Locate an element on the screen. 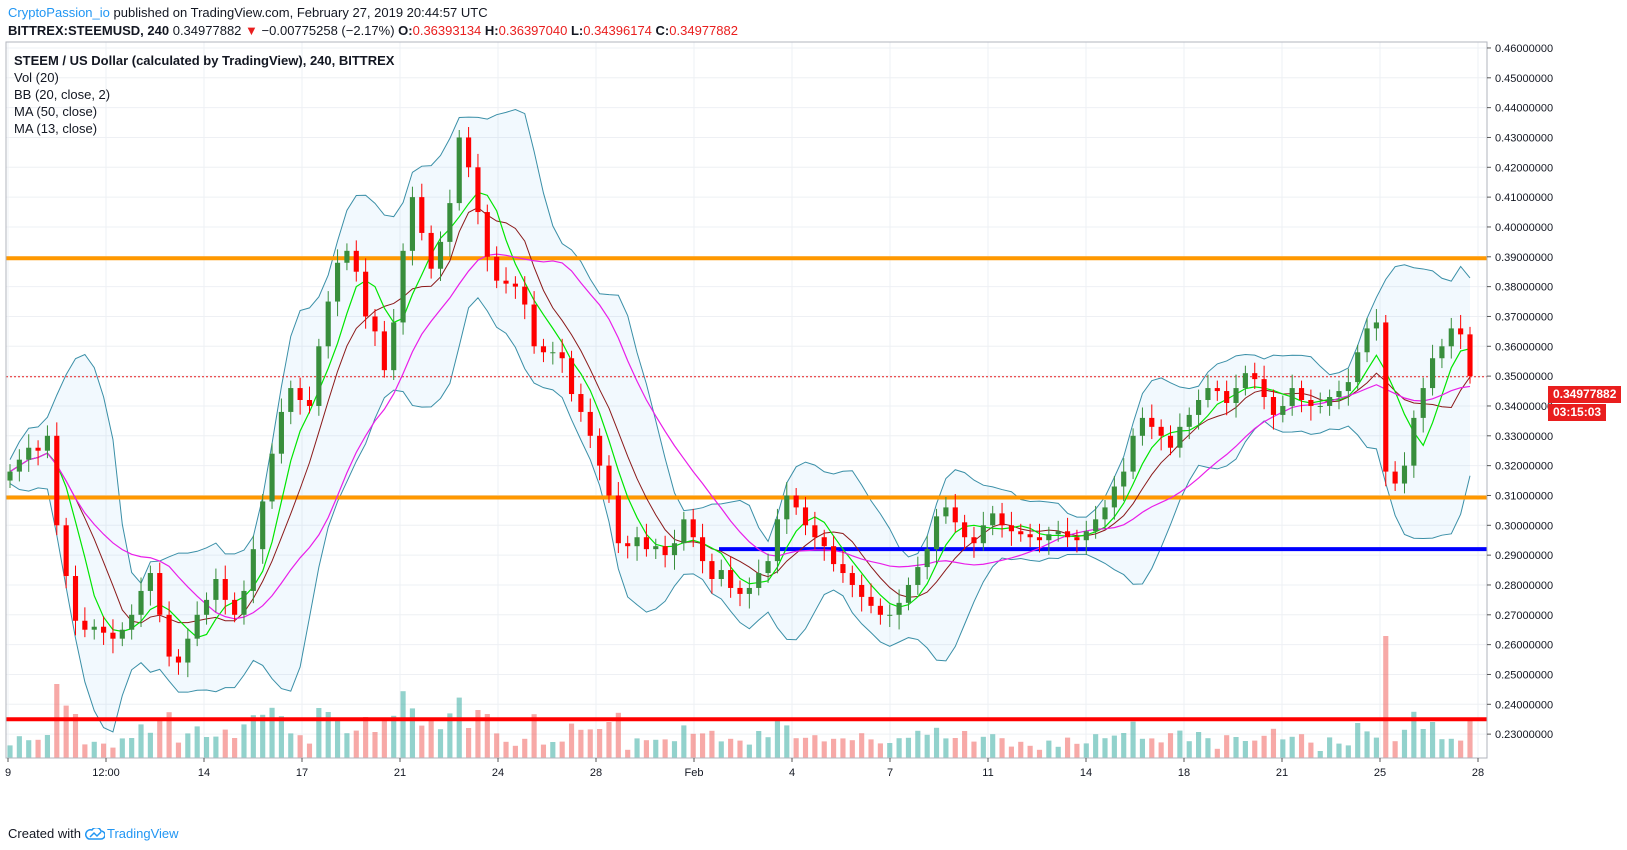  y-tick-label: 0.42000000 is located at coordinates (1524, 168).